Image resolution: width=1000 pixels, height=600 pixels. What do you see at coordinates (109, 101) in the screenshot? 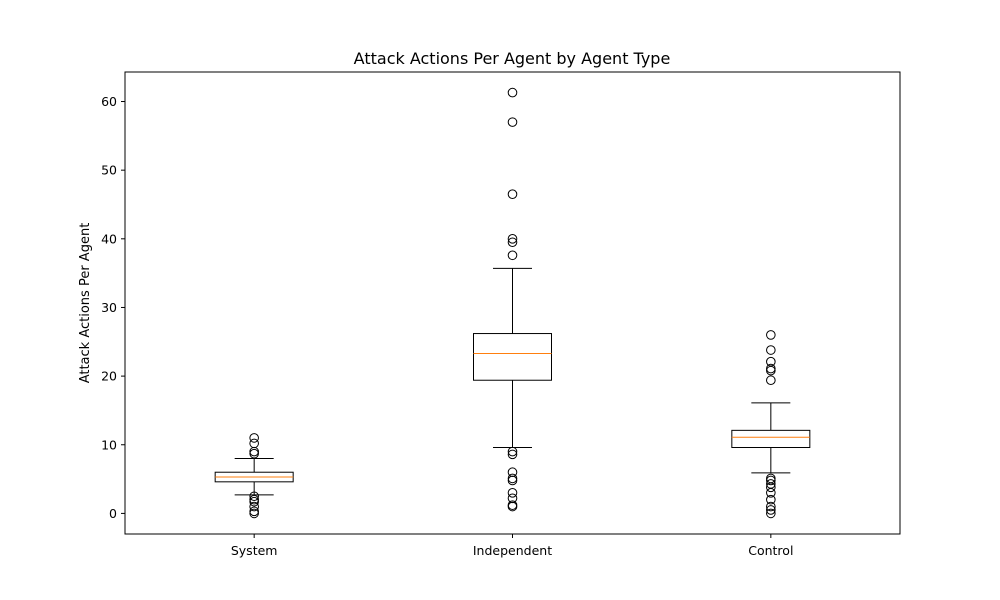
I see `y-tick-label: 60` at bounding box center [109, 101].